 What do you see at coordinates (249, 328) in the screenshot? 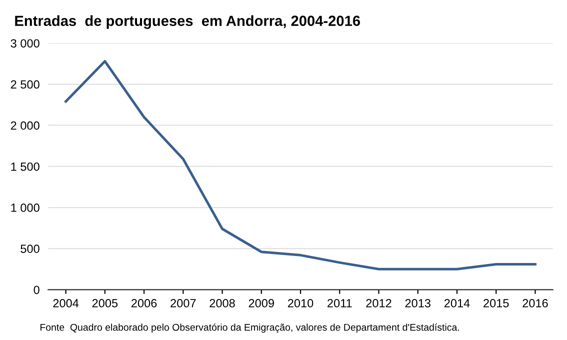
I see `source-note: Fonte Quadro elaborado pelo Observatório da Emigração, valores de Departament d'Estadística.` at bounding box center [249, 328].